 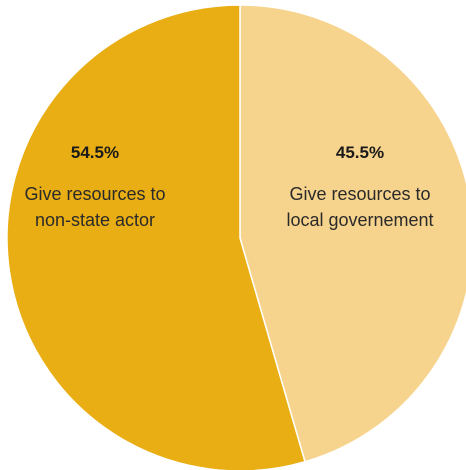 What do you see at coordinates (95, 152) in the screenshot?
I see `slice-non-state-actor-value-label: 54.5%` at bounding box center [95, 152].